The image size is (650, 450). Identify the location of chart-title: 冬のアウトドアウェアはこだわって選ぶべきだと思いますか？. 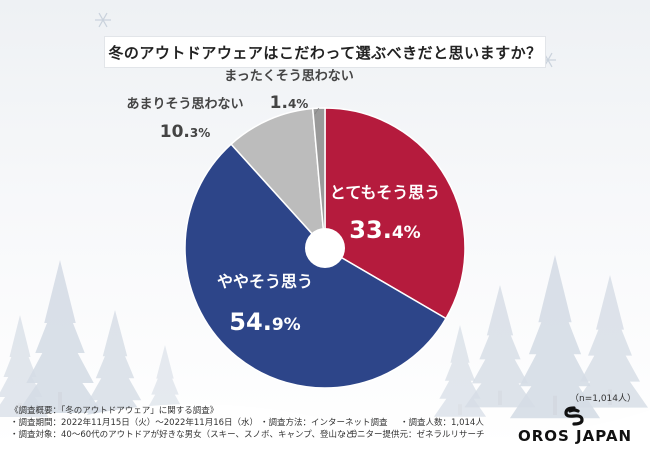
(325, 52).